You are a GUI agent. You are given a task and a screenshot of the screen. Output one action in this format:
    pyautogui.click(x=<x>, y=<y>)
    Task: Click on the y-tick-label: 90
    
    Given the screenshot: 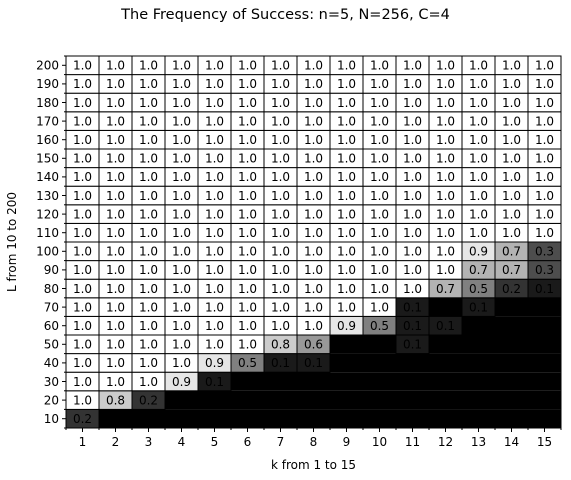 What is the action you would take?
    pyautogui.click(x=51, y=270)
    